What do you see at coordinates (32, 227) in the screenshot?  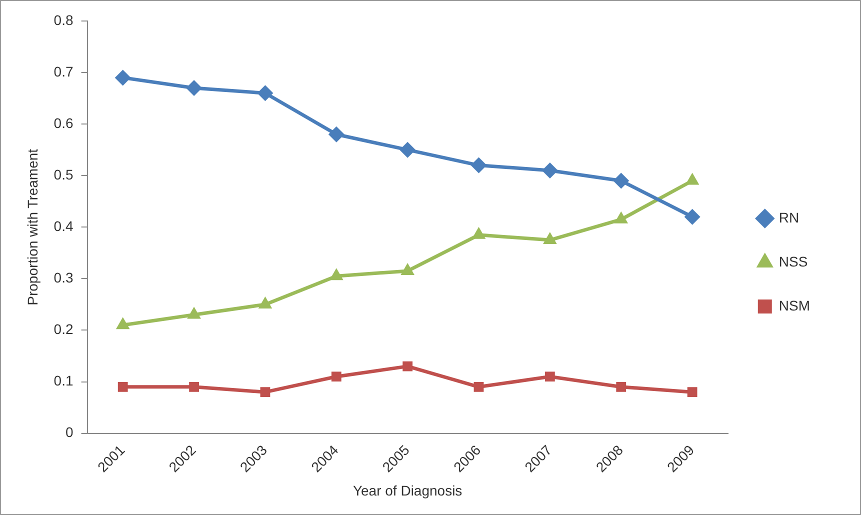 I see `y-axis-title: Proportion with Treament` at bounding box center [32, 227].